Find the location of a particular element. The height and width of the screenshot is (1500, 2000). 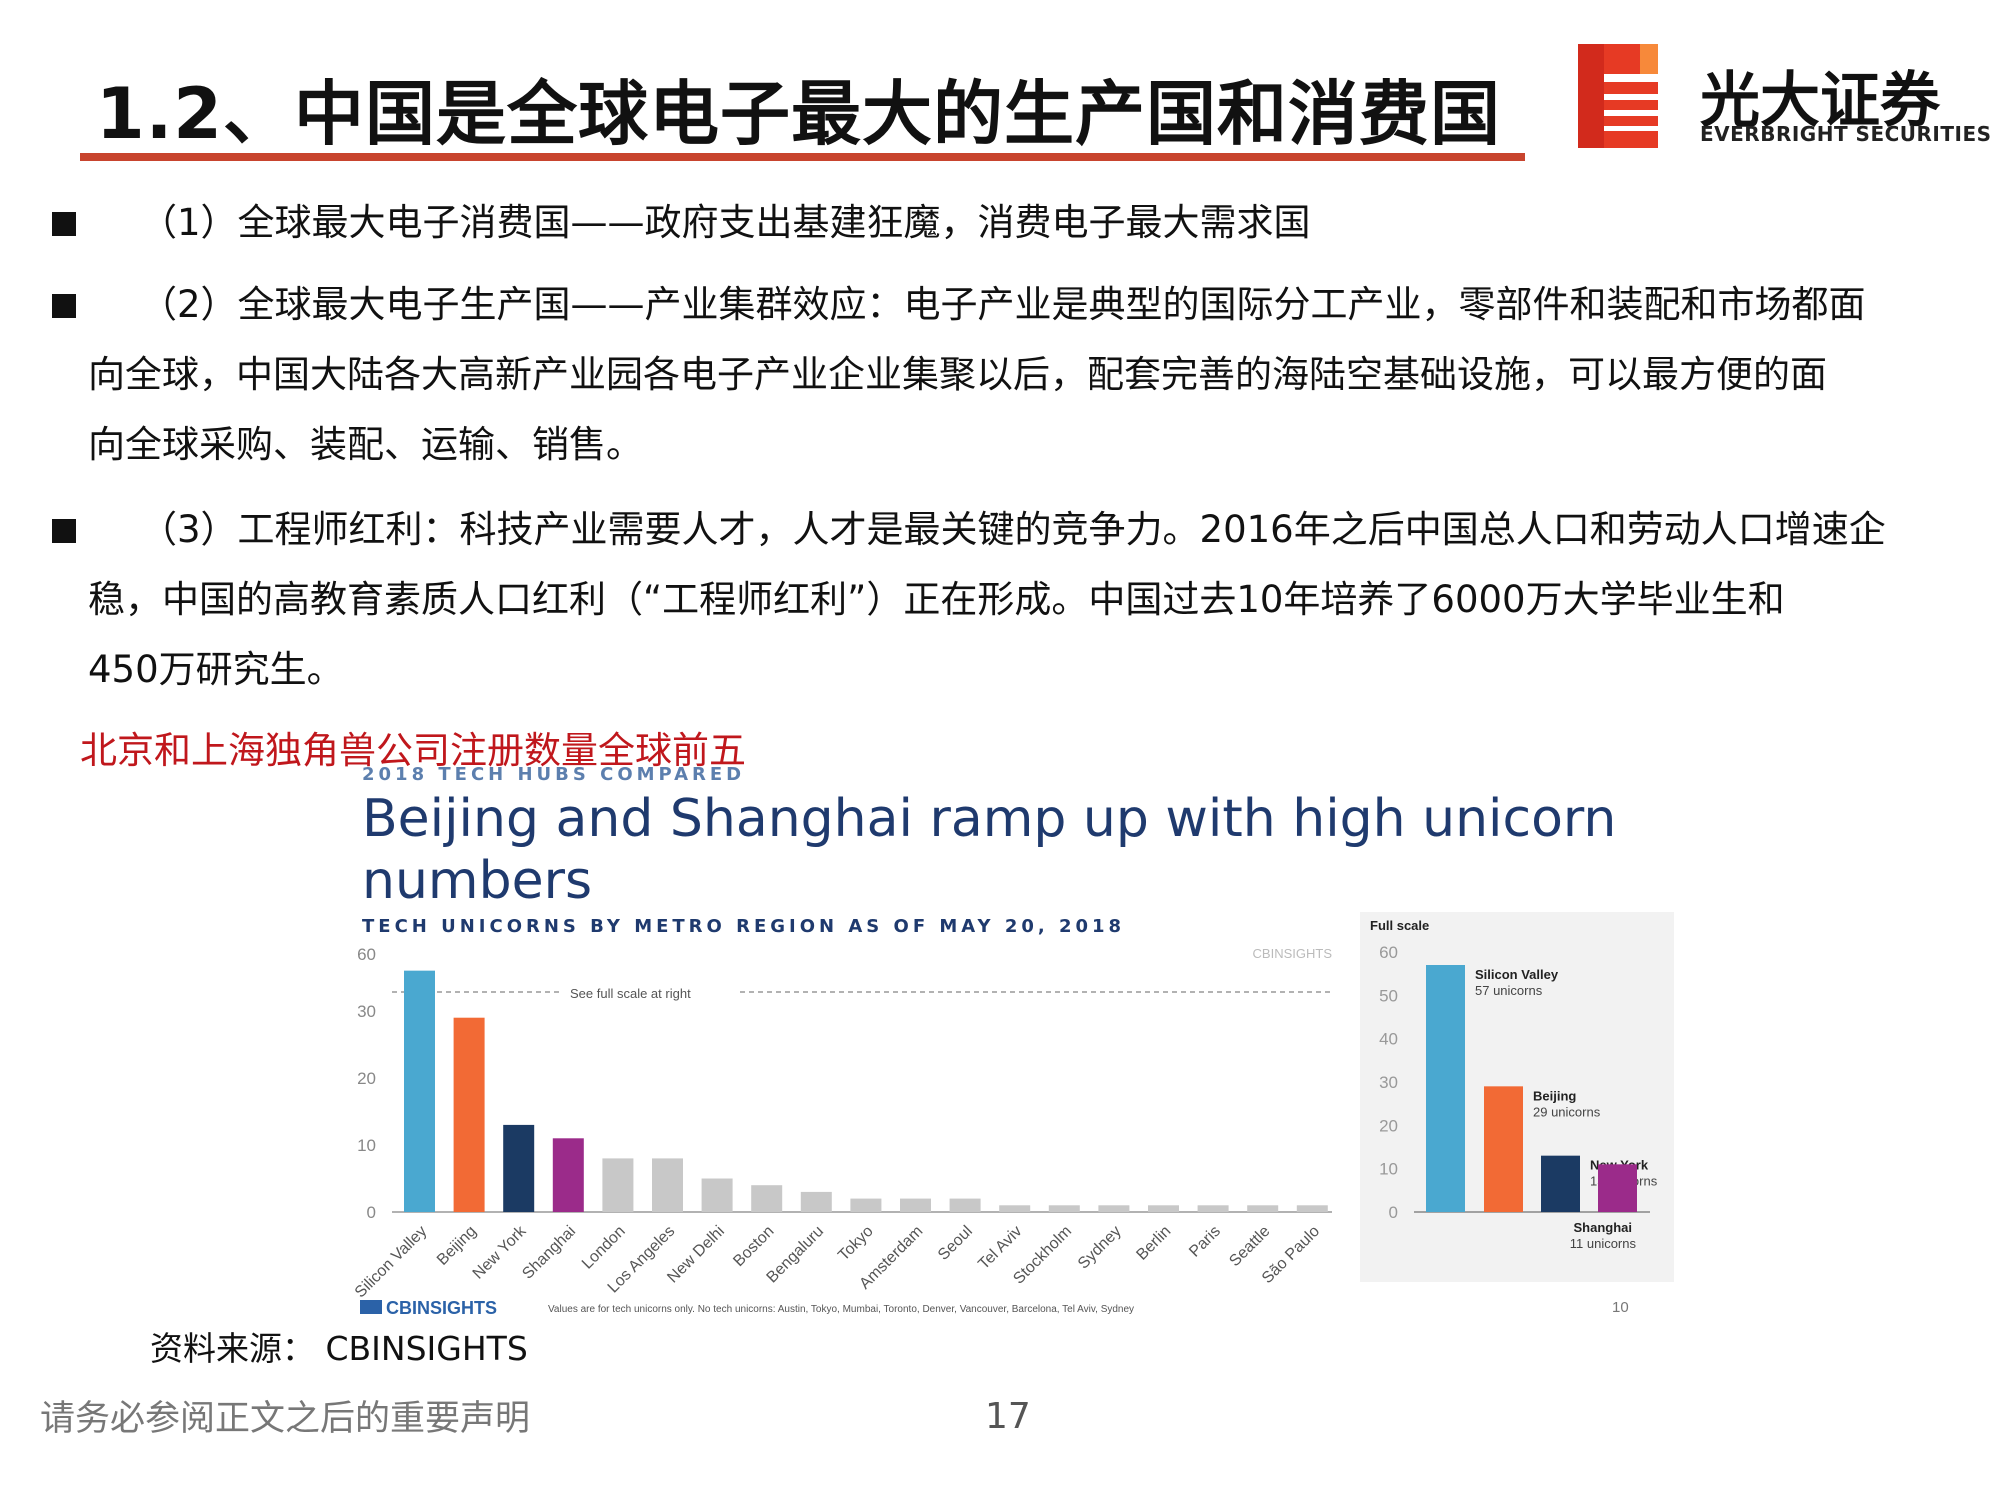

point-1-line: （1）全球最大电子消费国——政府支出基建狂魔，消费电子最大需求国 is located at coordinates (725, 222).